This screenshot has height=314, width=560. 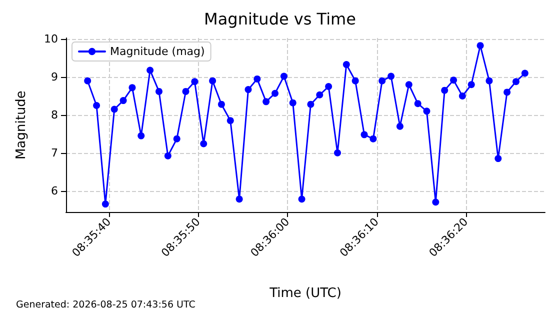 What do you see at coordinates (54, 115) in the screenshot?
I see `y-tick-label: 8` at bounding box center [54, 115].